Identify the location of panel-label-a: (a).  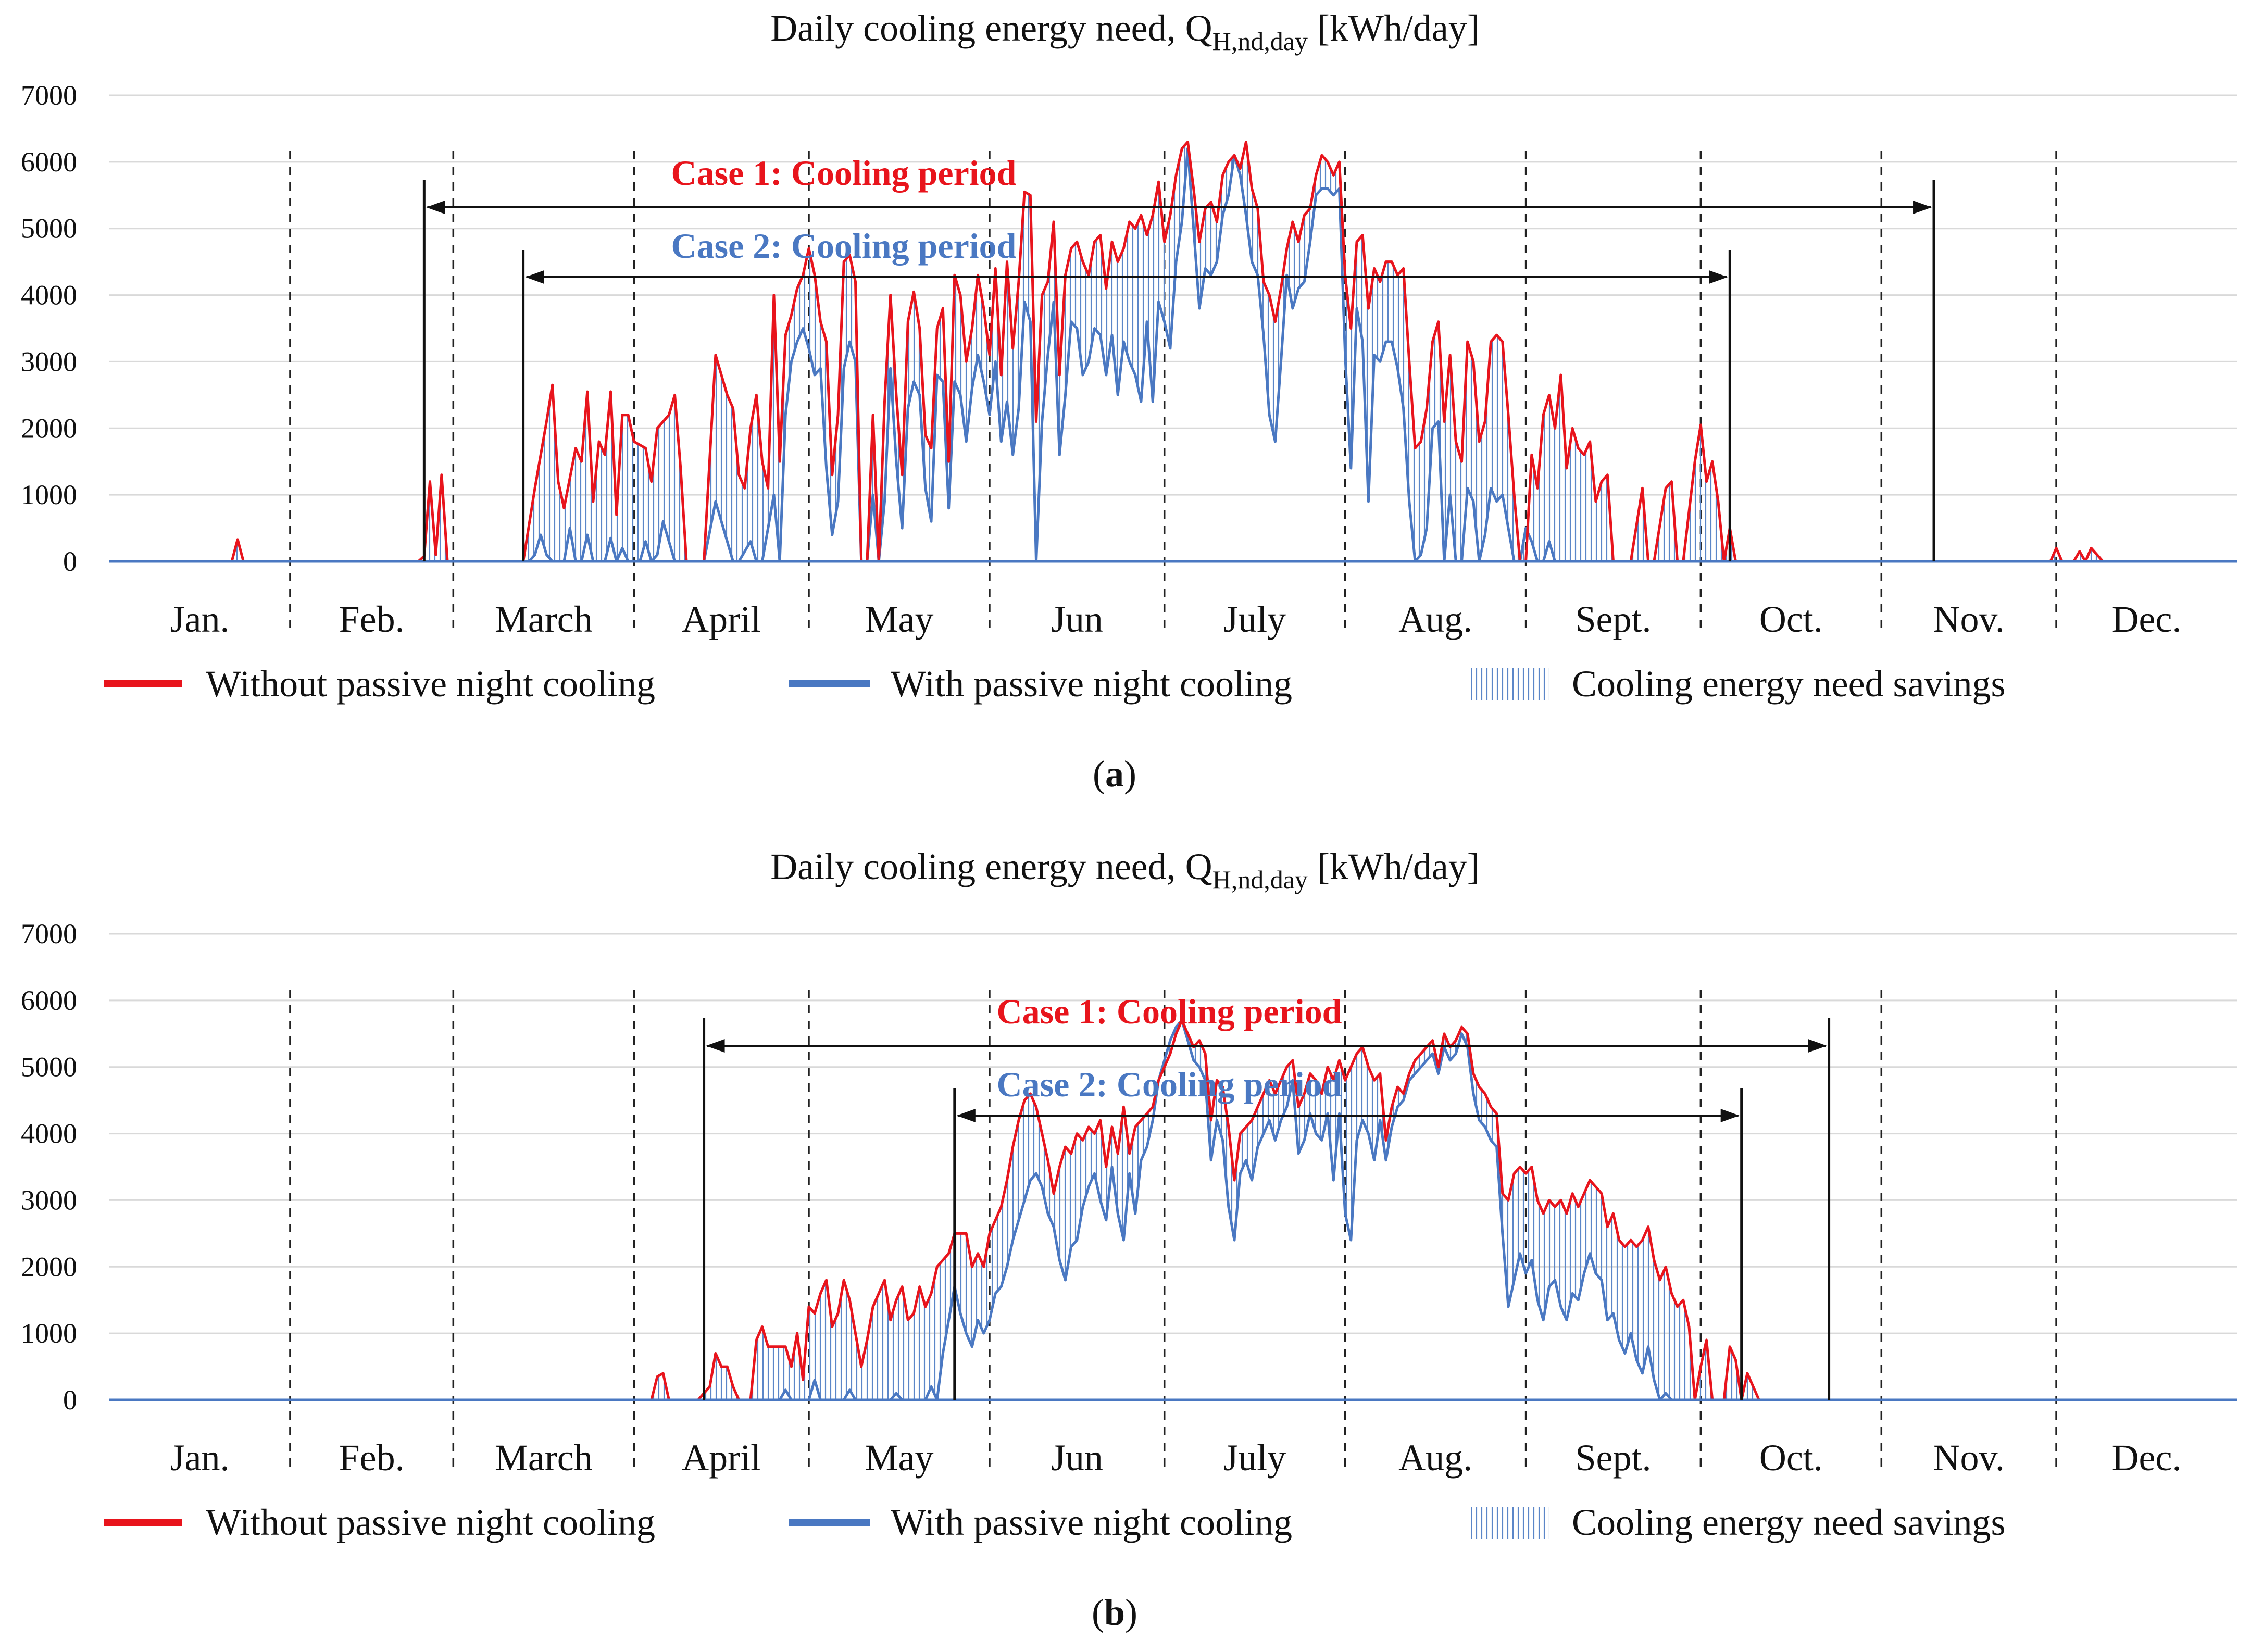
(1115, 774).